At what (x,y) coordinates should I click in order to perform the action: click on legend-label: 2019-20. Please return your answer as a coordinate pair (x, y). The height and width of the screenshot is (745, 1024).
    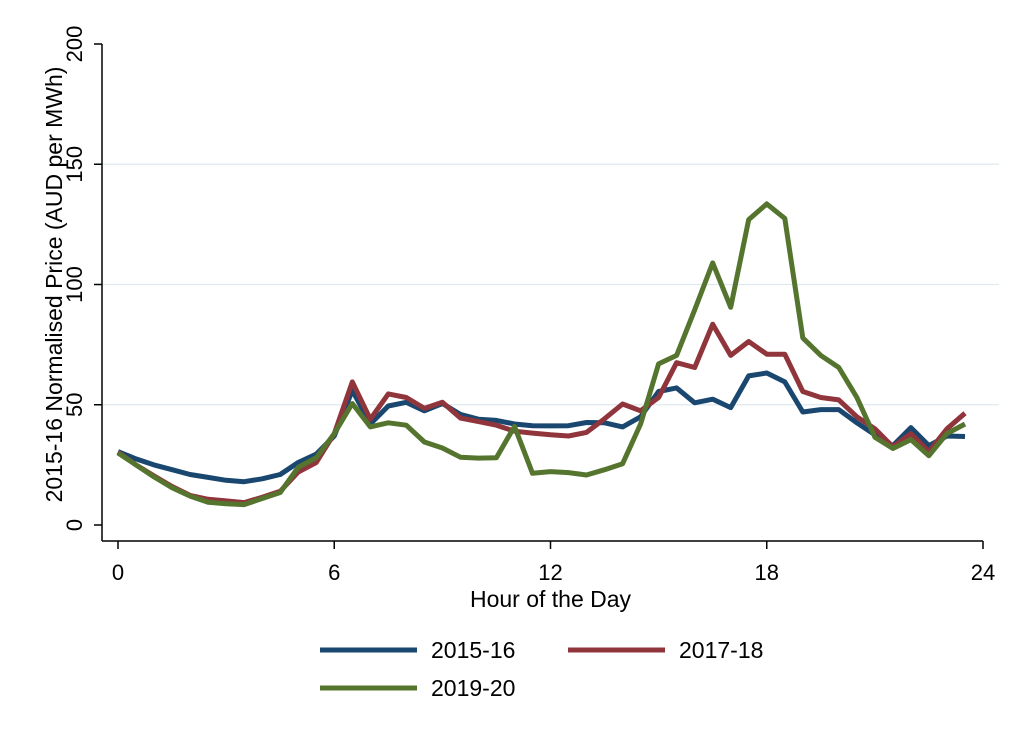
    Looking at the image, I should click on (473, 688).